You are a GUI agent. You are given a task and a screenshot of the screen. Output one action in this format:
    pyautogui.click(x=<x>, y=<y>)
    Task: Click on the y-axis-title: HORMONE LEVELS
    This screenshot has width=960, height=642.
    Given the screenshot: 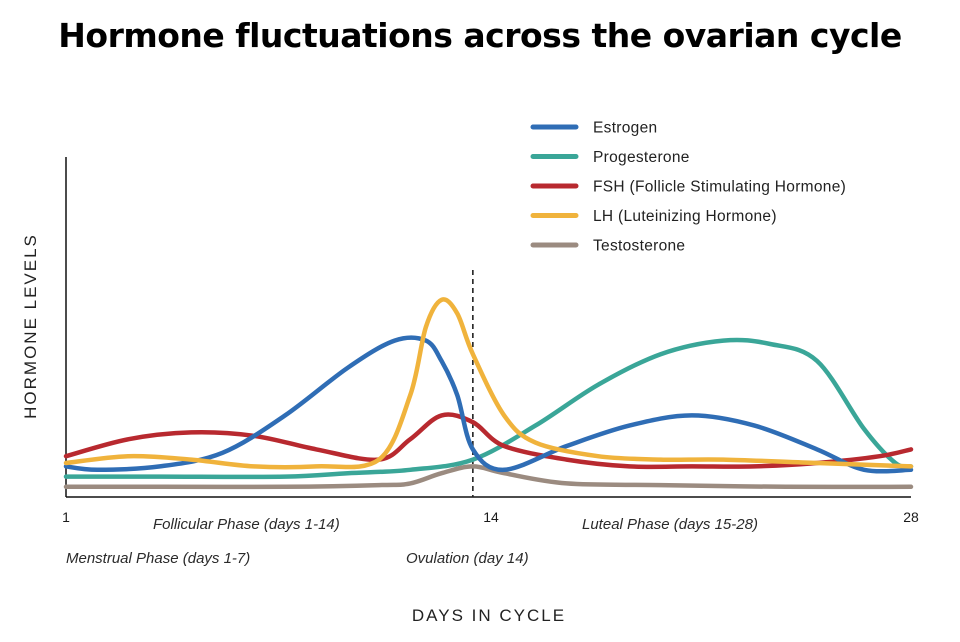 What is the action you would take?
    pyautogui.click(x=30, y=326)
    